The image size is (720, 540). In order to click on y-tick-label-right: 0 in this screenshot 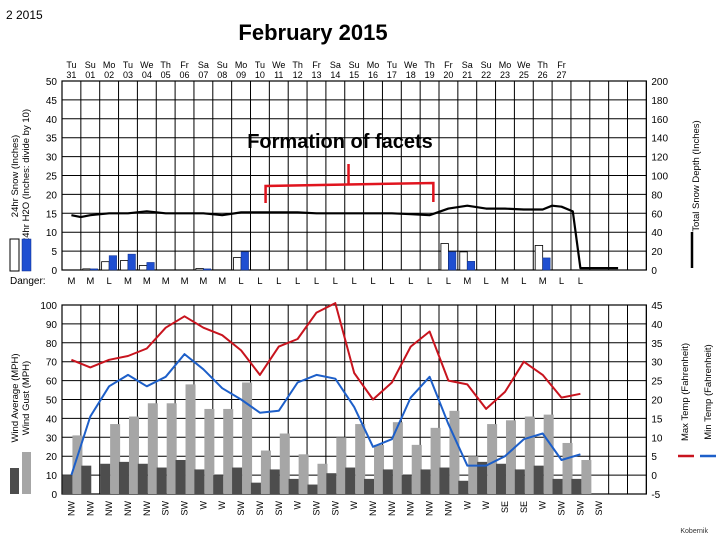, I will do `click(654, 271)`.